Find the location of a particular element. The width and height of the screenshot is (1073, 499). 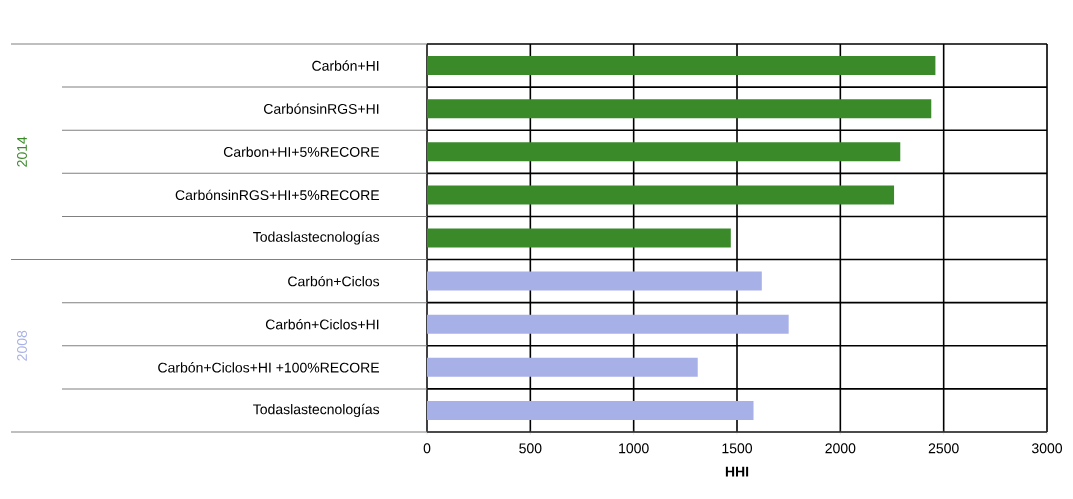

y-tick-label: Carbon+HI+5%RECORE is located at coordinates (301, 151).